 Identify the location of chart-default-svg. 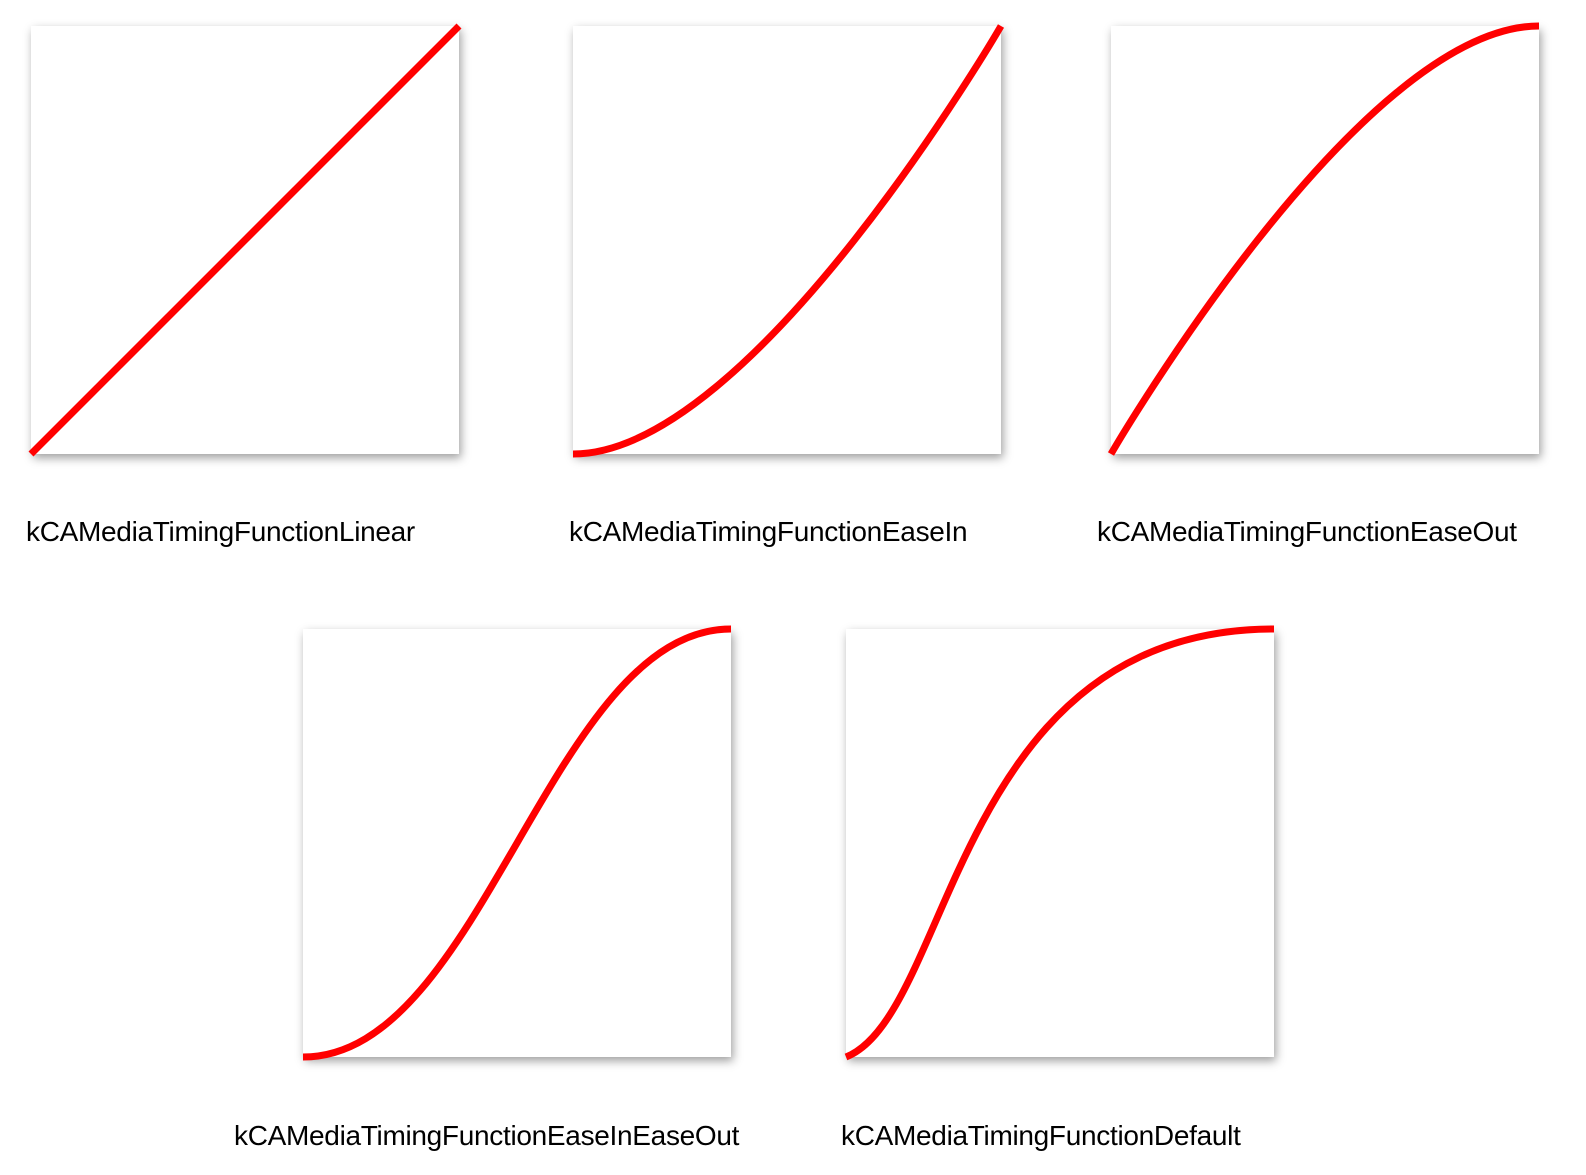
(1059, 843).